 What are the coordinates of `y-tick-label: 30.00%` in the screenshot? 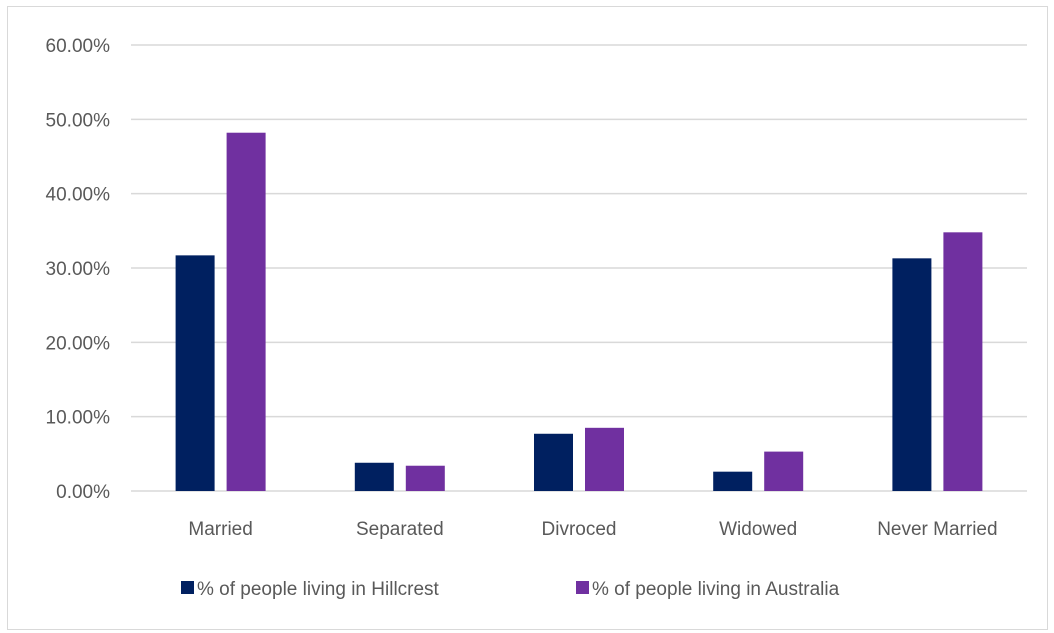 It's located at (78, 269).